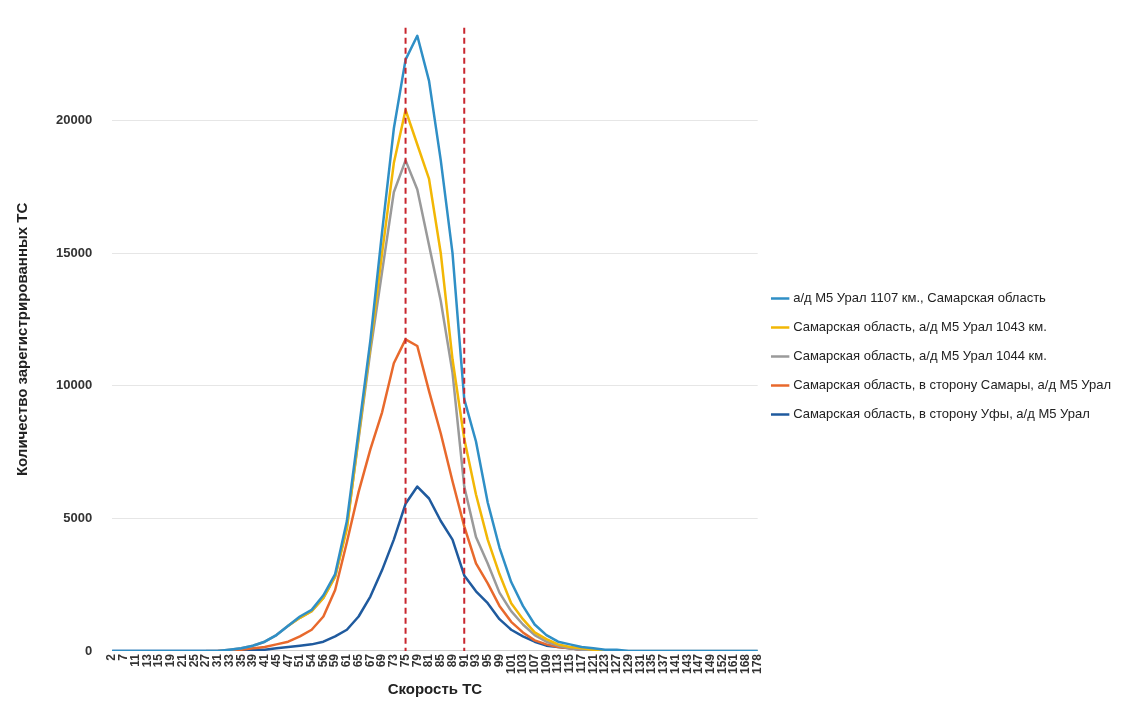 Image resolution: width=1131 pixels, height=708 pixels. What do you see at coordinates (416, 660) in the screenshot?
I see `x-tick-label: 79` at bounding box center [416, 660].